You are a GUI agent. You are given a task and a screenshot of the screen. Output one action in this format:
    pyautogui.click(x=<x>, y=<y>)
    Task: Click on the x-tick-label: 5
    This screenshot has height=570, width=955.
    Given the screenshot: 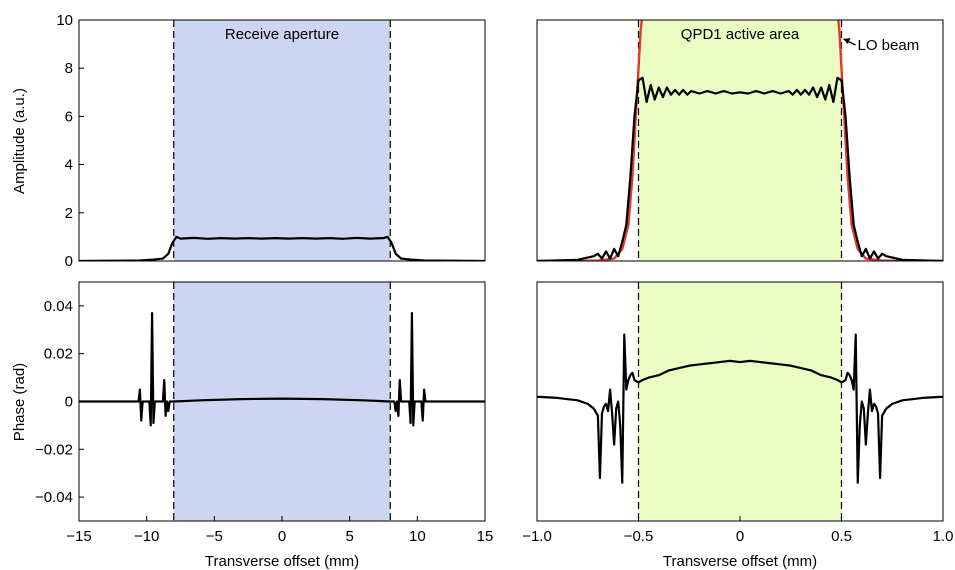 What is the action you would take?
    pyautogui.click(x=349, y=536)
    